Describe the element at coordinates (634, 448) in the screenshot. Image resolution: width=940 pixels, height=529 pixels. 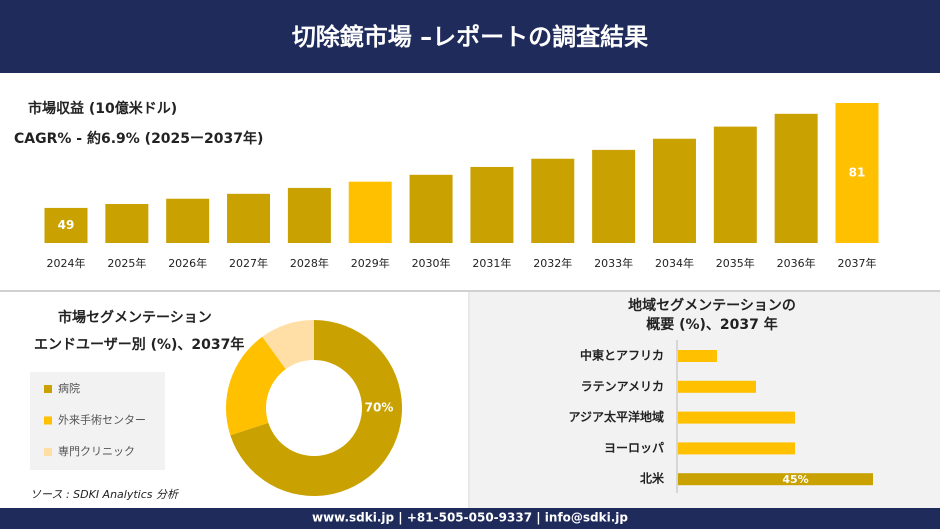
I see `y-tick-label: ヨーロッパ` at that location.